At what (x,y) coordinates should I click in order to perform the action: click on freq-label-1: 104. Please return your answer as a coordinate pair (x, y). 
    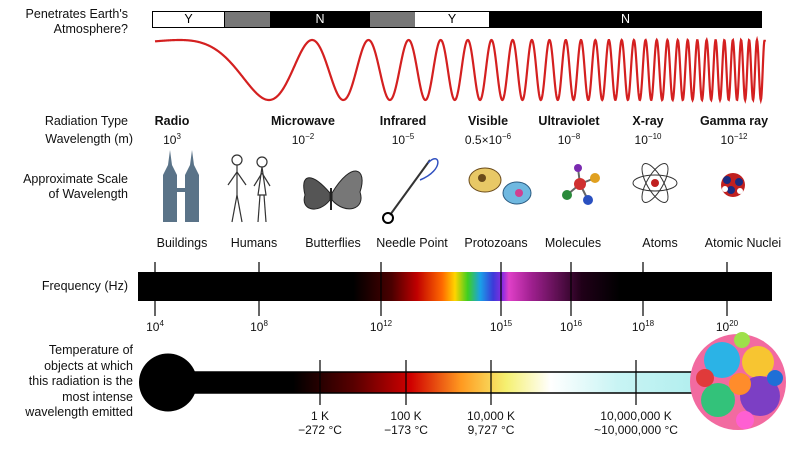
    Looking at the image, I should click on (155, 326).